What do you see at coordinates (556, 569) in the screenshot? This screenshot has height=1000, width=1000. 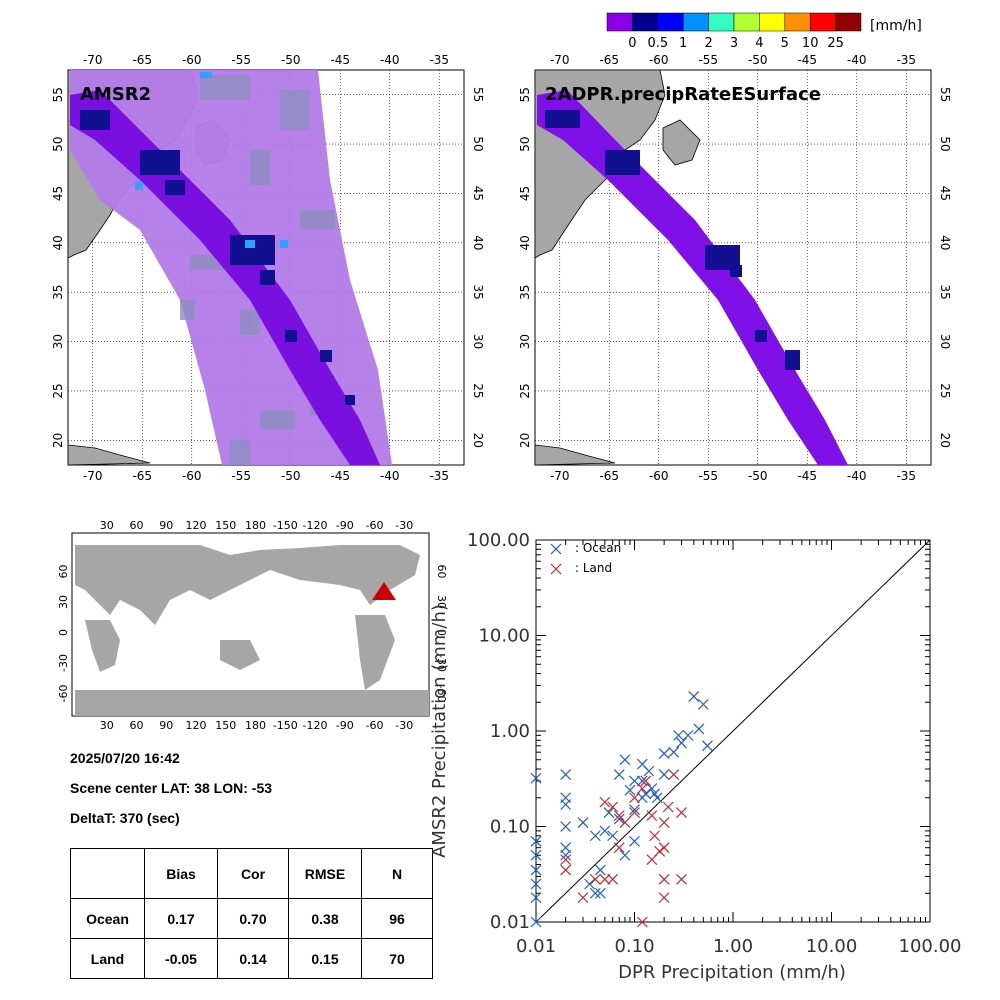 I see `legend-land-marker` at bounding box center [556, 569].